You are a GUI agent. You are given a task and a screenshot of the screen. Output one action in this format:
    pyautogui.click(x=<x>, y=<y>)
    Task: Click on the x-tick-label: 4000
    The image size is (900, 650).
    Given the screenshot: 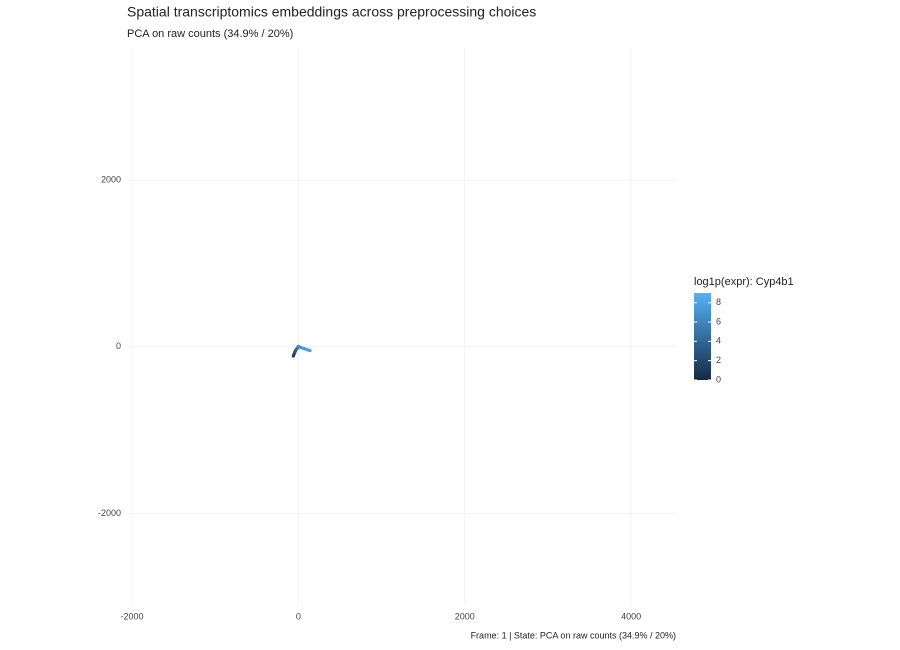 What is the action you would take?
    pyautogui.click(x=631, y=616)
    